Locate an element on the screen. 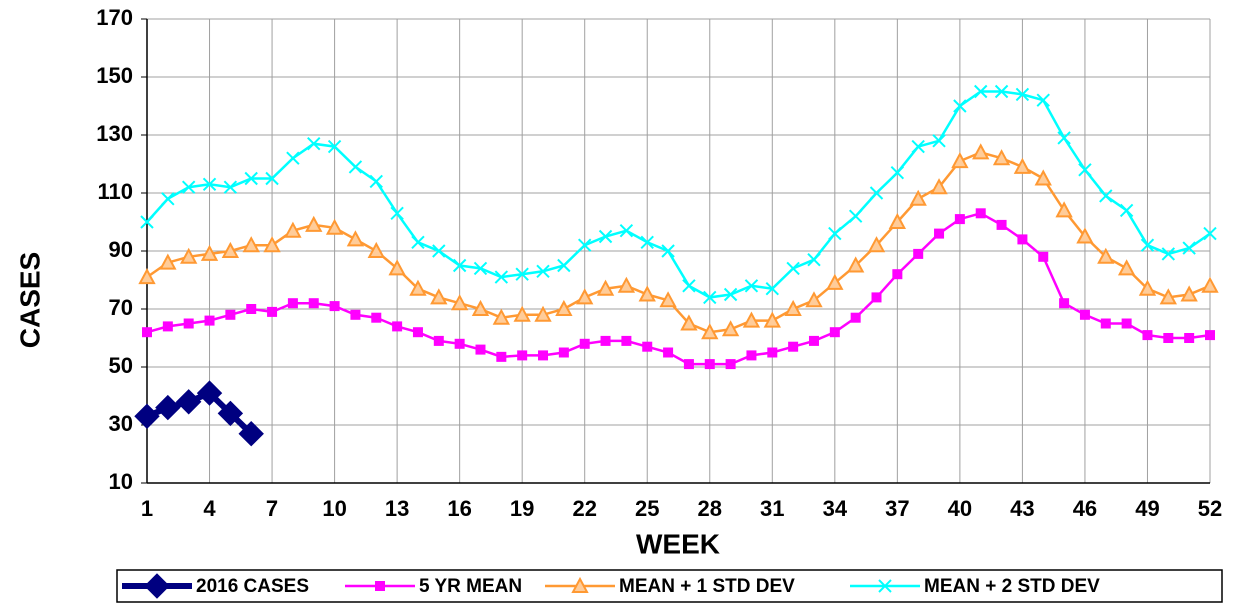  x-tick-label: 46 is located at coordinates (1085, 508).